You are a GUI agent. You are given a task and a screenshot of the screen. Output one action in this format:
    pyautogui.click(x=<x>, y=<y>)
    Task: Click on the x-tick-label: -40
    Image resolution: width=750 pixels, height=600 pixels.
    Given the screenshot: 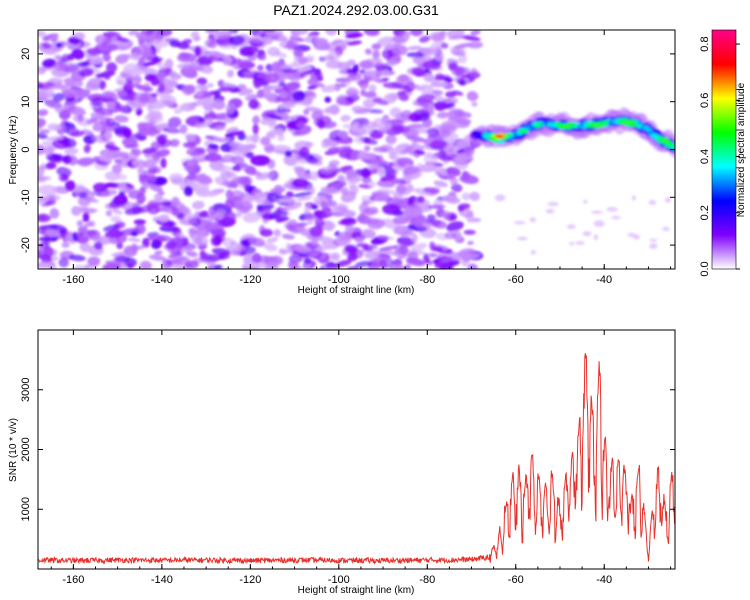 What is the action you would take?
    pyautogui.click(x=604, y=580)
    